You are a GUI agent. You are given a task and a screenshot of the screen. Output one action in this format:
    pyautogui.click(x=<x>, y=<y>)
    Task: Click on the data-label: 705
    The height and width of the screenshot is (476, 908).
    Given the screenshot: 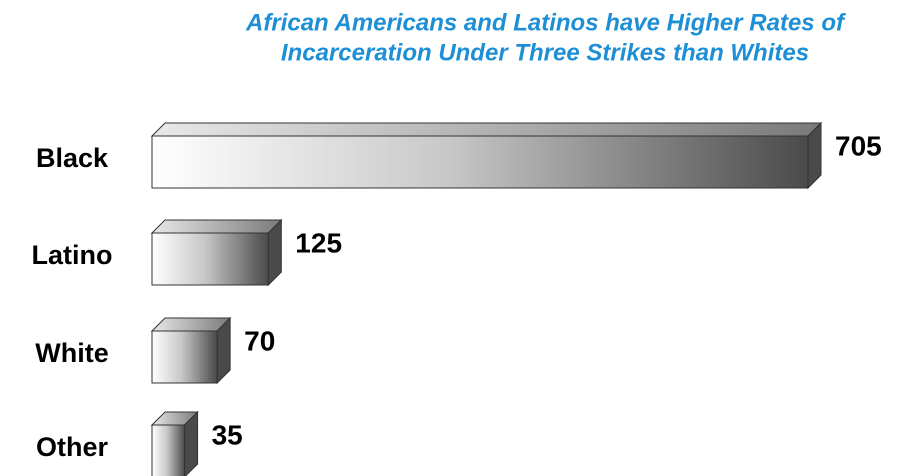 What is the action you would take?
    pyautogui.click(x=858, y=145)
    